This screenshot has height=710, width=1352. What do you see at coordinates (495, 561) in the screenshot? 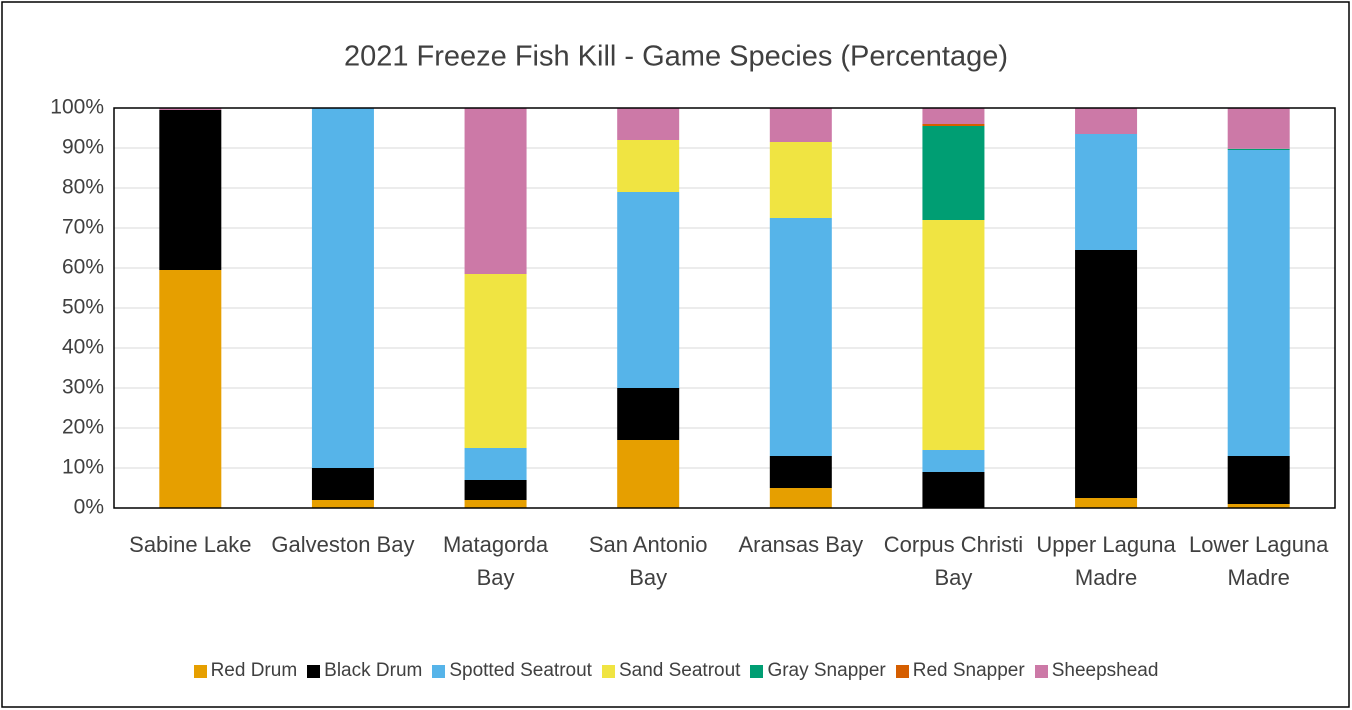
I see `x-tick-label: Matagorda Bay` at bounding box center [495, 561].